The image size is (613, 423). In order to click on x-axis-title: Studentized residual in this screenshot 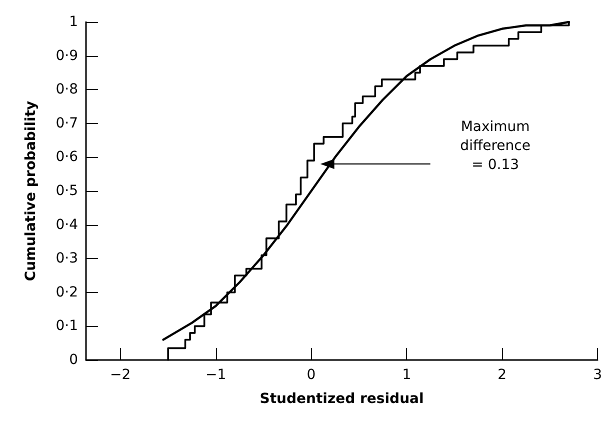, I will do `click(342, 399)`.